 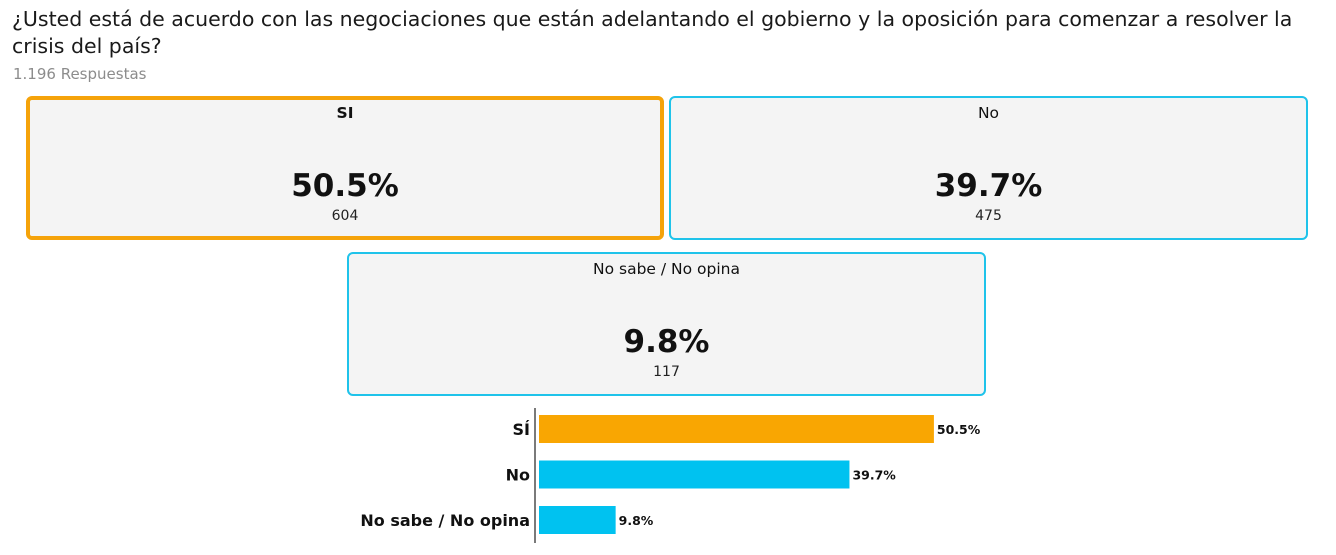 I want to click on option-label: No, so click(x=988, y=113).